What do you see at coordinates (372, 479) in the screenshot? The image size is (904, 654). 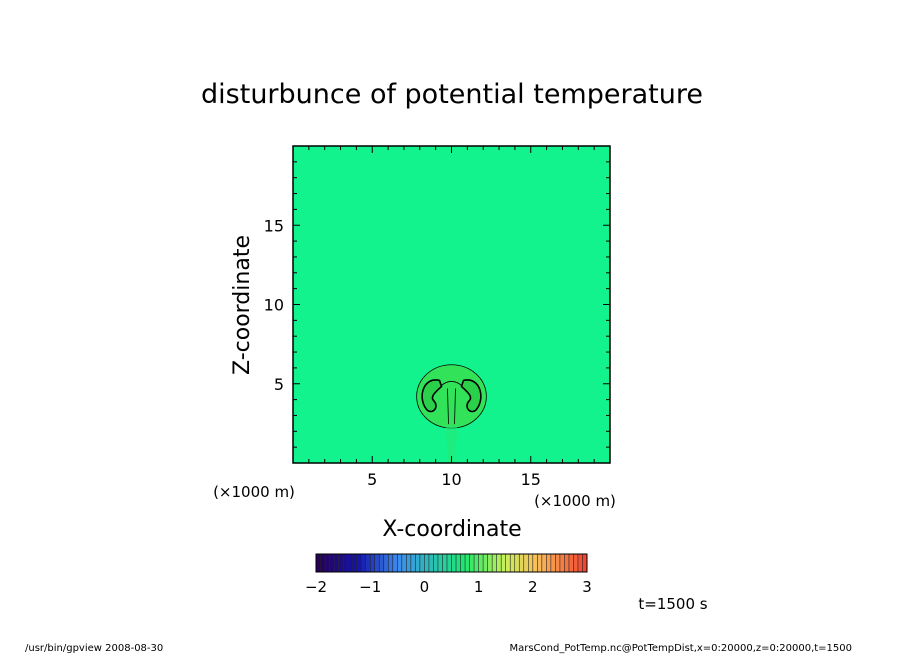 I see `x-tick-label: 5` at bounding box center [372, 479].